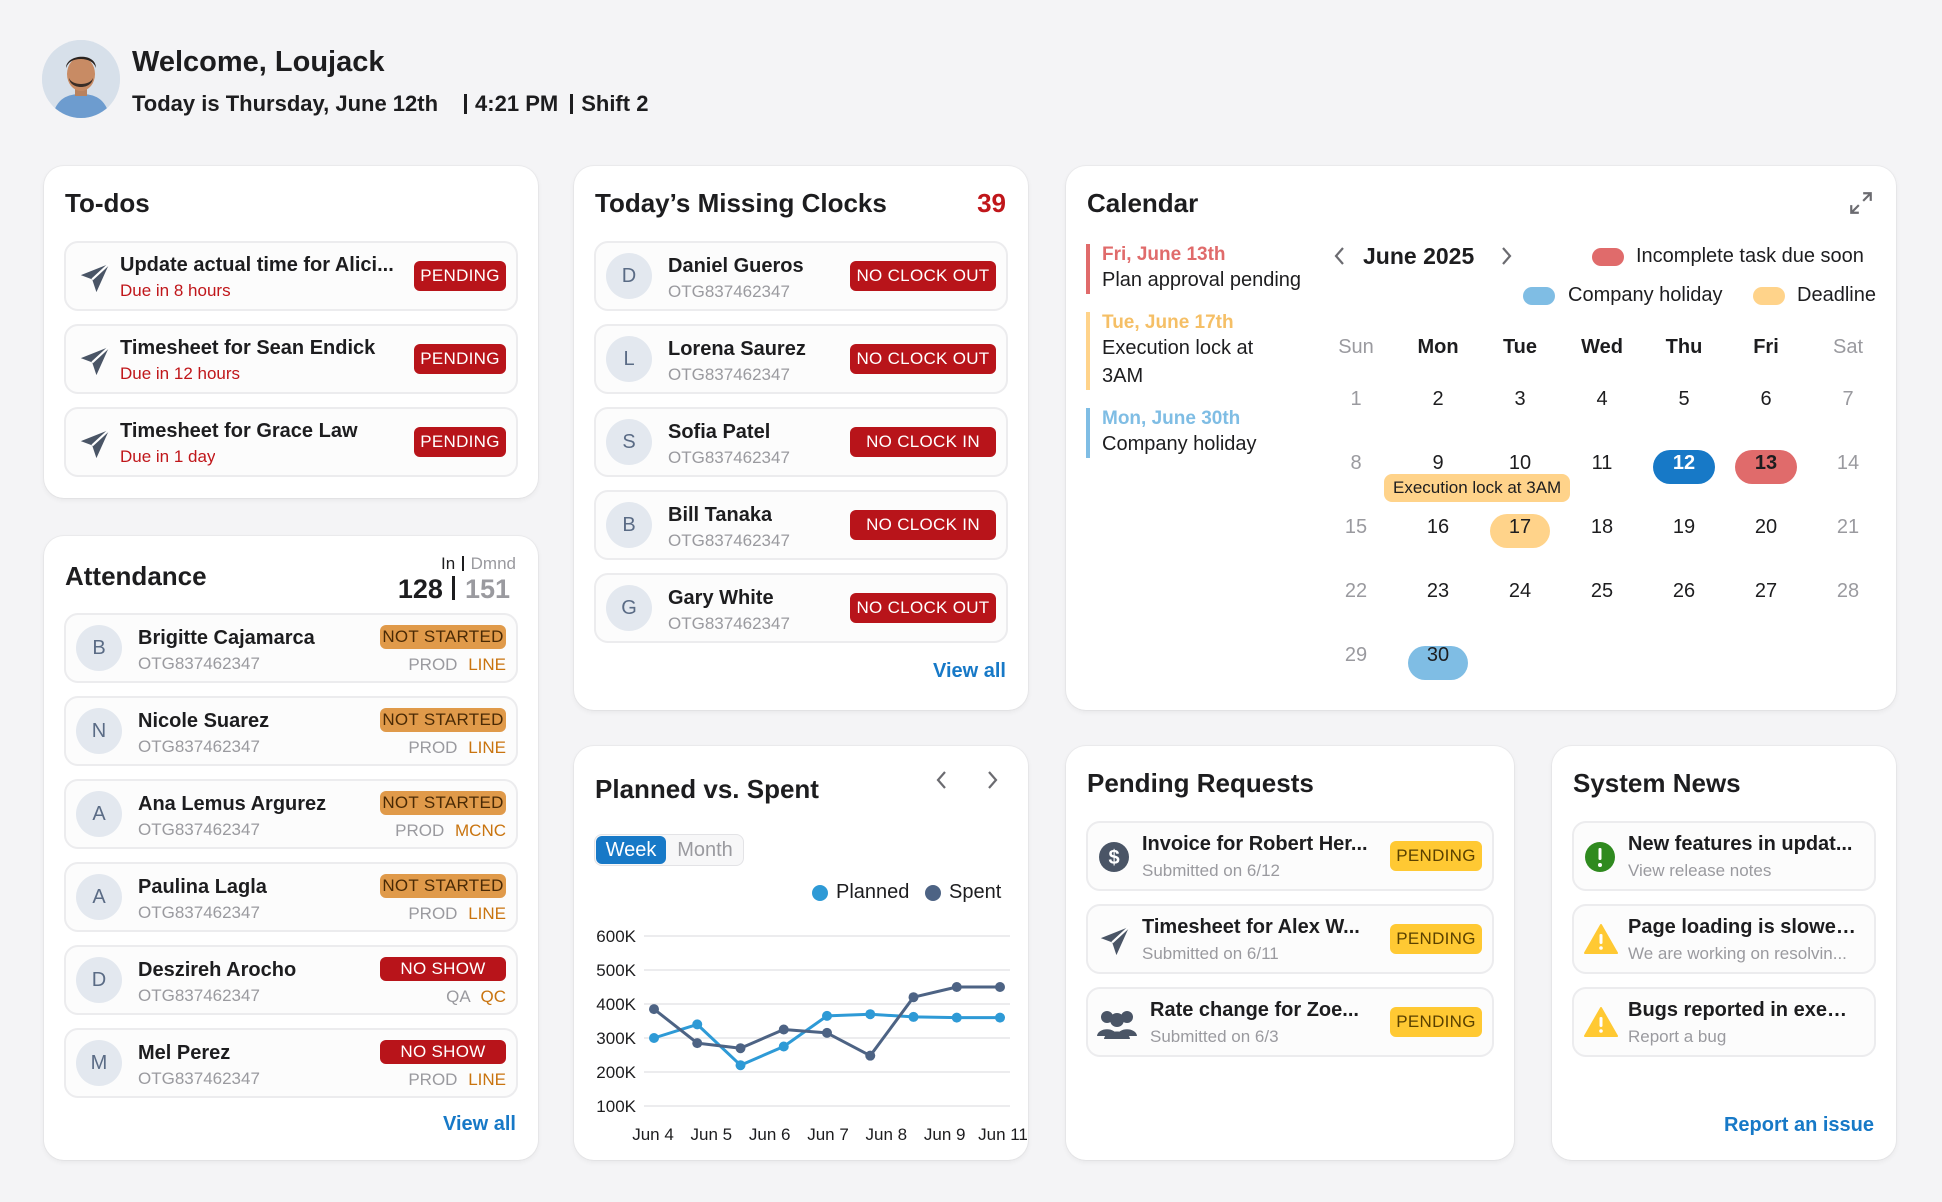 This screenshot has height=1202, width=1942. What do you see at coordinates (1438, 399) in the screenshot?
I see `calendar-day: 2` at bounding box center [1438, 399].